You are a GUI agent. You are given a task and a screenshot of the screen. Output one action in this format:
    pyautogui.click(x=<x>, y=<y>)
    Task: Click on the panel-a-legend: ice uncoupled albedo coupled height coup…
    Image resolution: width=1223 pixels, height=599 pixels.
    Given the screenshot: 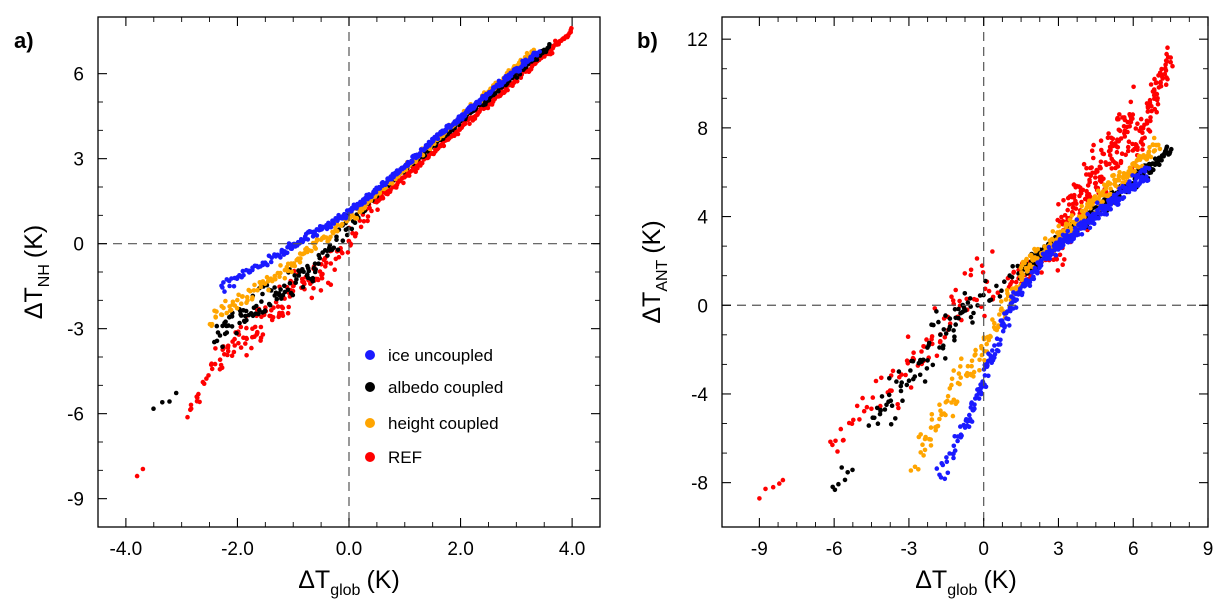 What is the action you would take?
    pyautogui.click(x=434, y=406)
    